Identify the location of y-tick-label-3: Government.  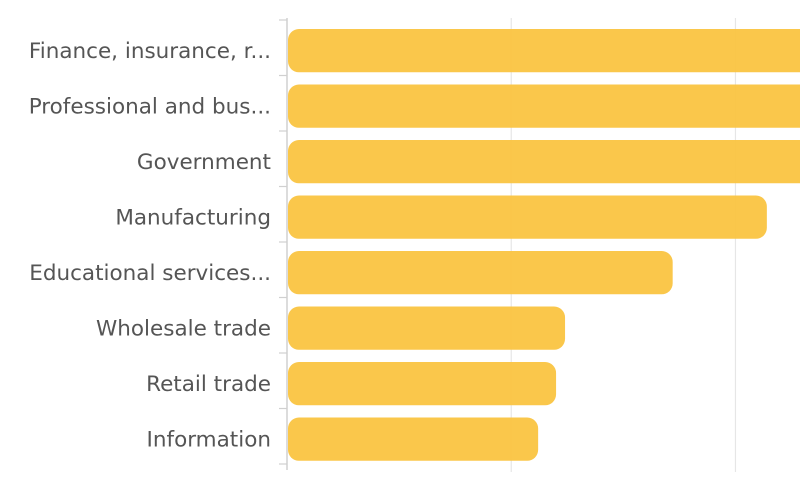
(204, 162).